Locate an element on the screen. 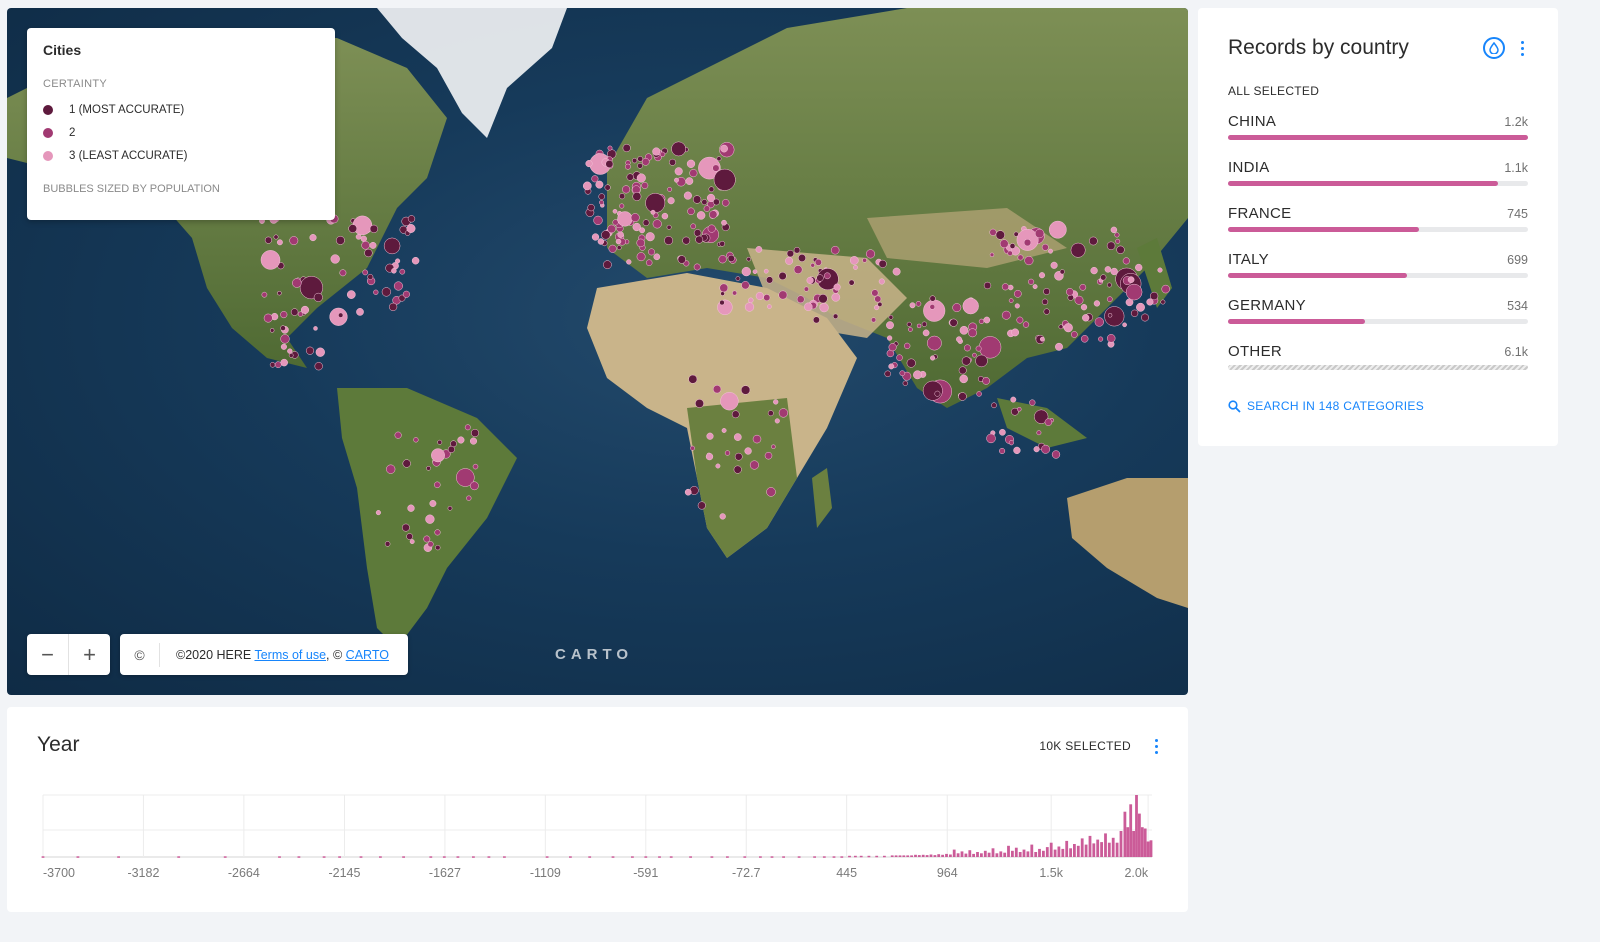  carto-link: CARTO is located at coordinates (367, 654).